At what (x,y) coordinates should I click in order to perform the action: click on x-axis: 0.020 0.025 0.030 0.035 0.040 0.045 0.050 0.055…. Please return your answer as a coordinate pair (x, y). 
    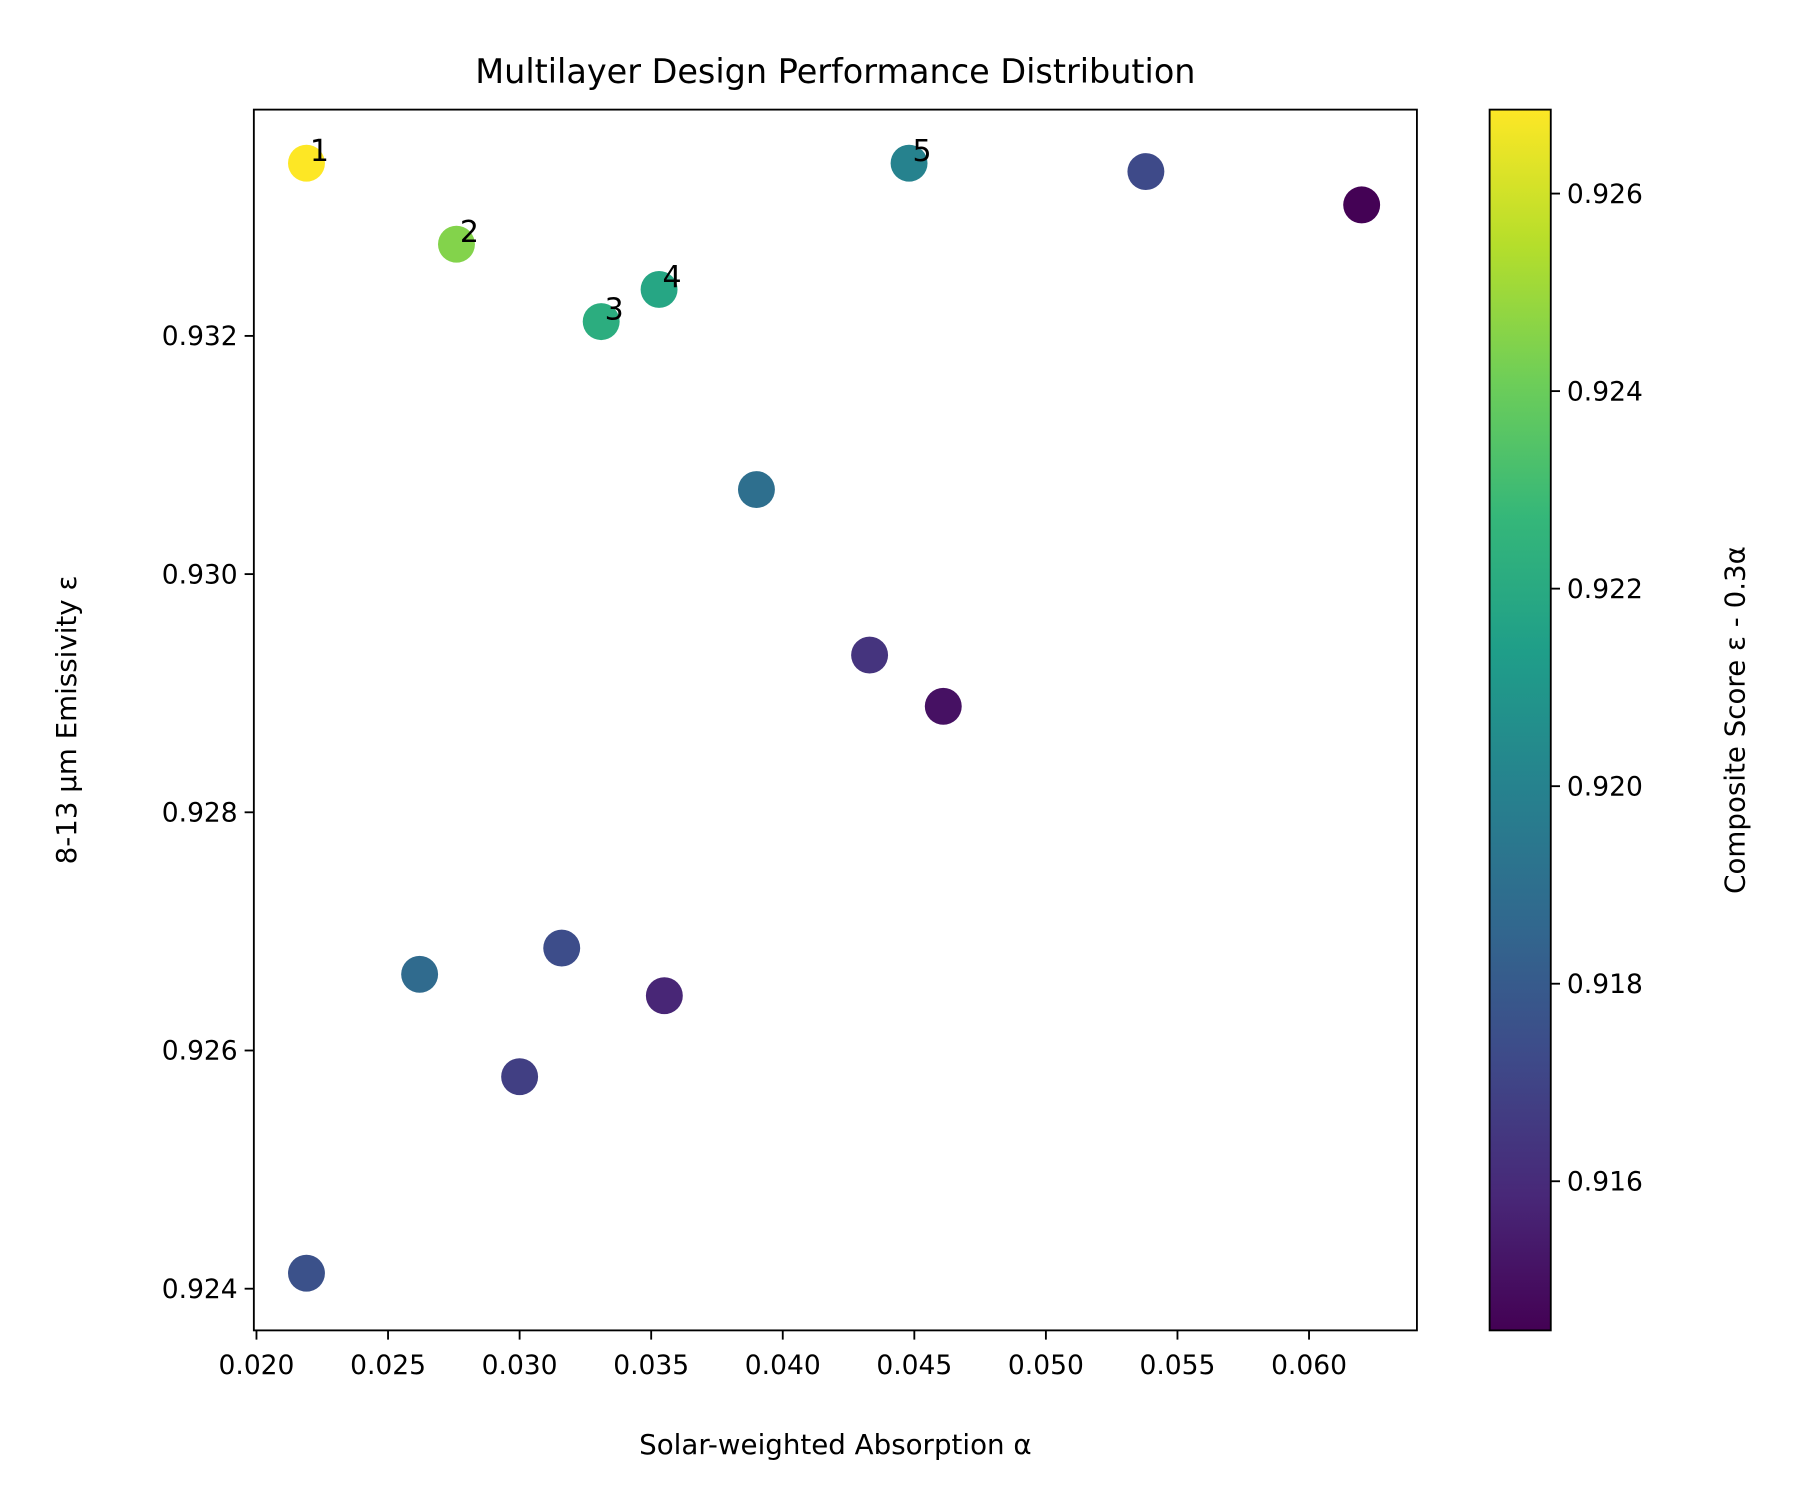
    Looking at the image, I should click on (783, 1355).